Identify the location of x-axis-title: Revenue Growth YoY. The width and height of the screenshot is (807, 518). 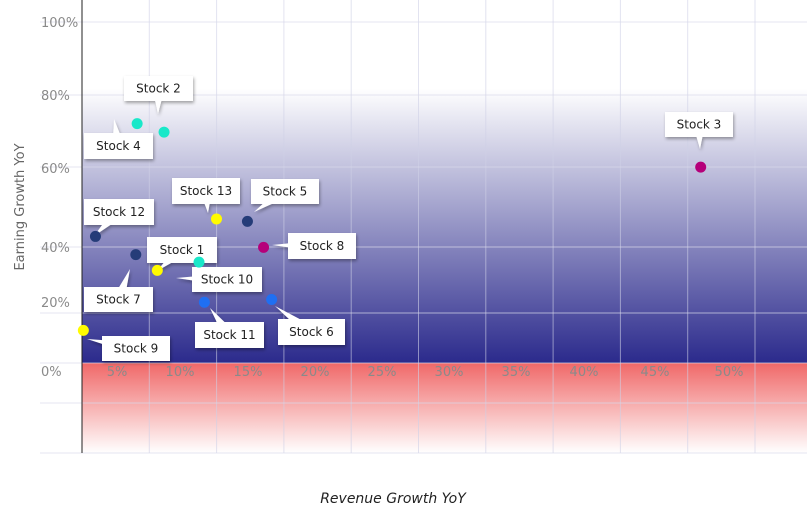
(393, 499).